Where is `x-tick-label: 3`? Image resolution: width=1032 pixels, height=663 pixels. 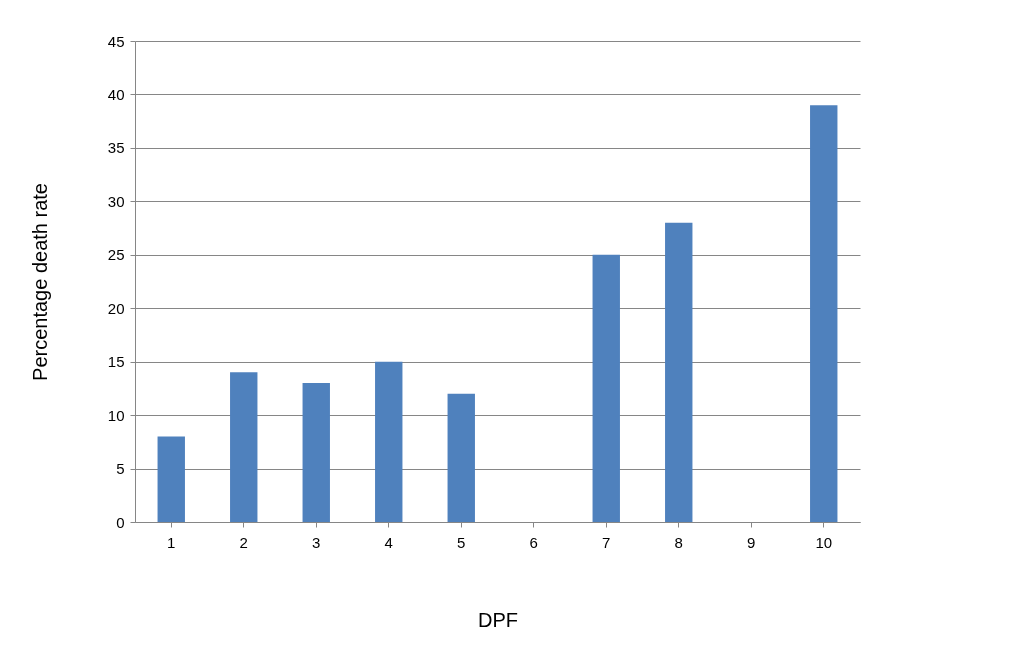
x-tick-label: 3 is located at coordinates (316, 542).